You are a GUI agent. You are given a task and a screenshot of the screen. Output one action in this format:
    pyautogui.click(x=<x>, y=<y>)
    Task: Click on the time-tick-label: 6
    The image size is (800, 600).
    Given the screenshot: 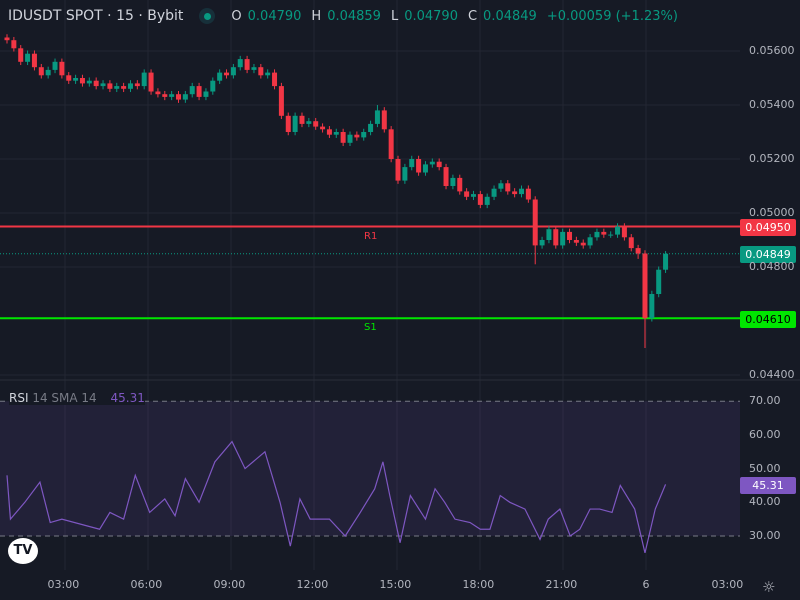 What is the action you would take?
    pyautogui.click(x=646, y=584)
    